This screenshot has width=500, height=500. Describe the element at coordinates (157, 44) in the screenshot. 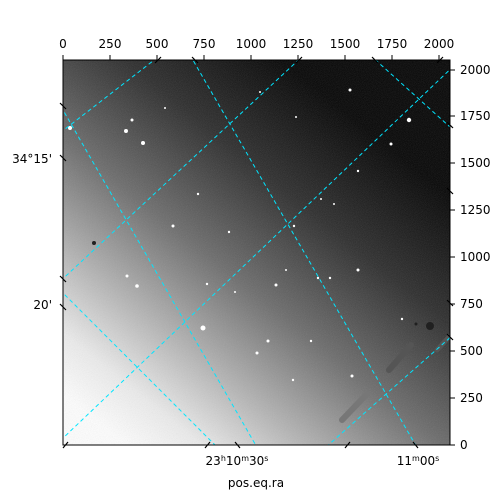

I see `top-tick-label: 500` at that location.